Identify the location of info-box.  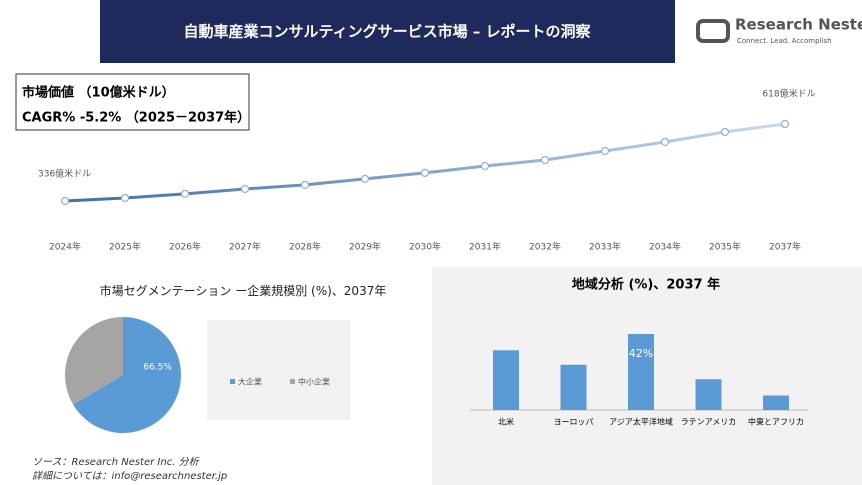
(132, 102).